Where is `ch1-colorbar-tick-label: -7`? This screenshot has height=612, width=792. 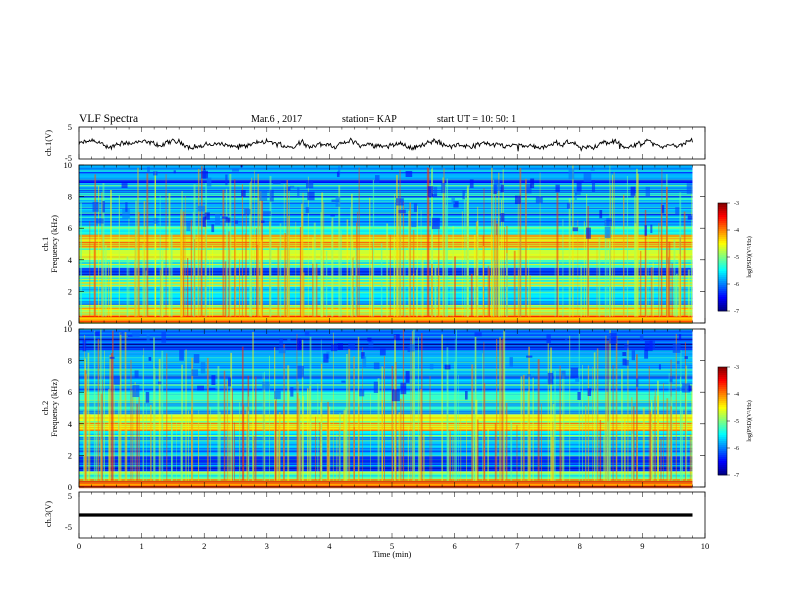 ch1-colorbar-tick-label: -7 is located at coordinates (736, 312).